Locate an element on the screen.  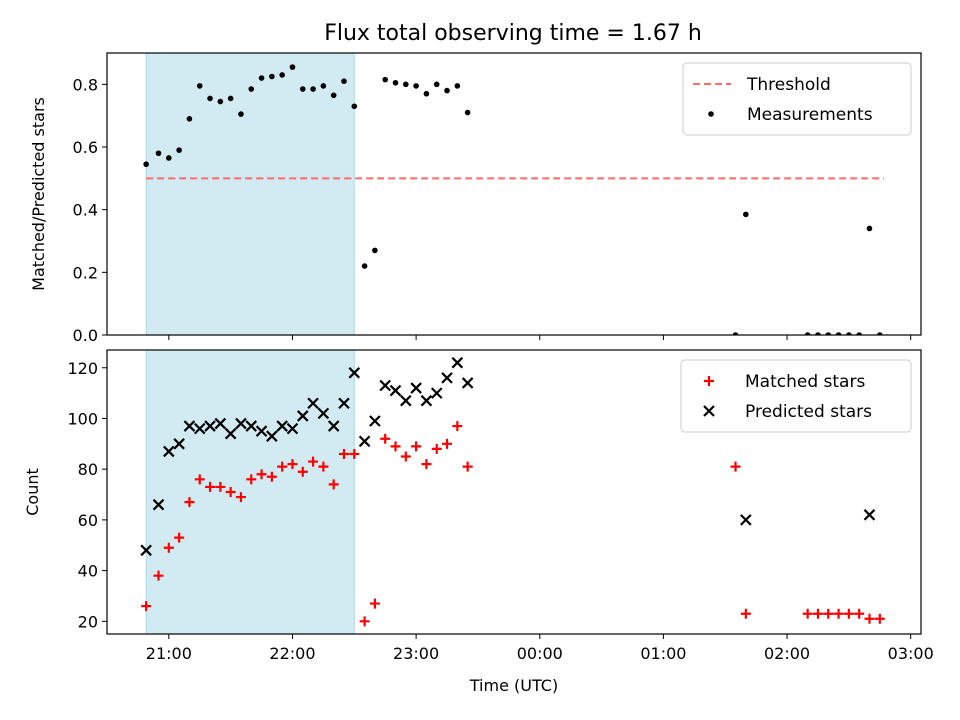
x-axis-label: Time (UTC) is located at coordinates (513, 685).